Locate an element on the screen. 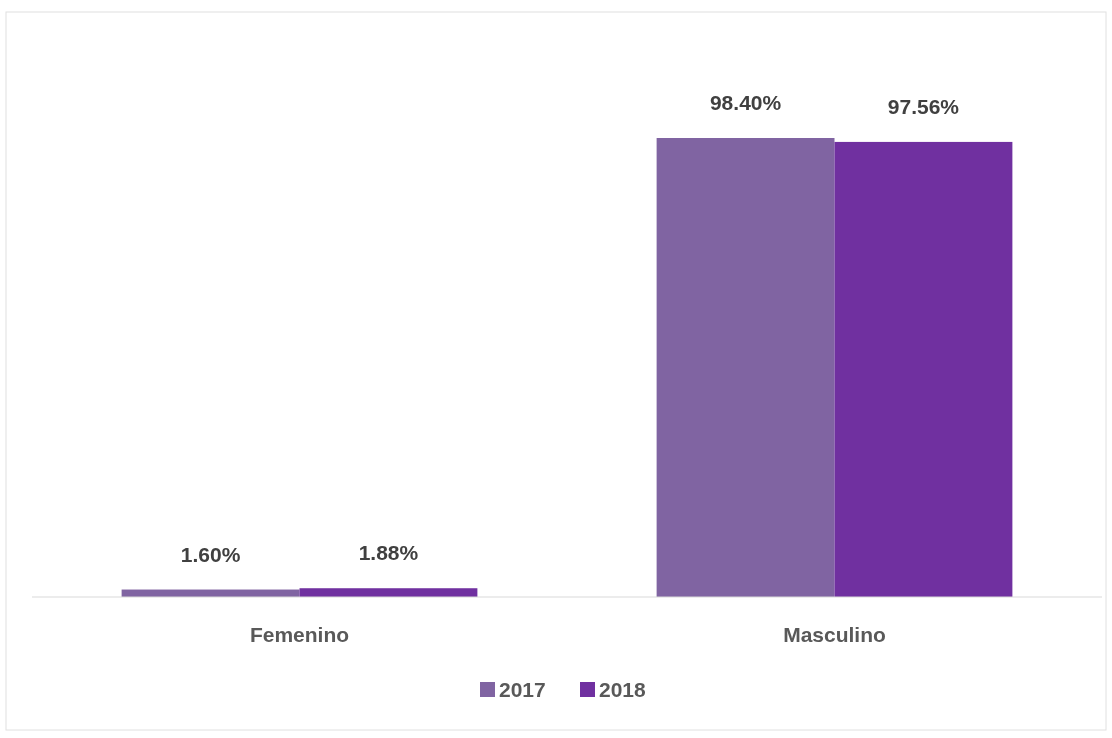 Image resolution: width=1112 pixels, height=738 pixels. data-label: 97.56% is located at coordinates (923, 106).